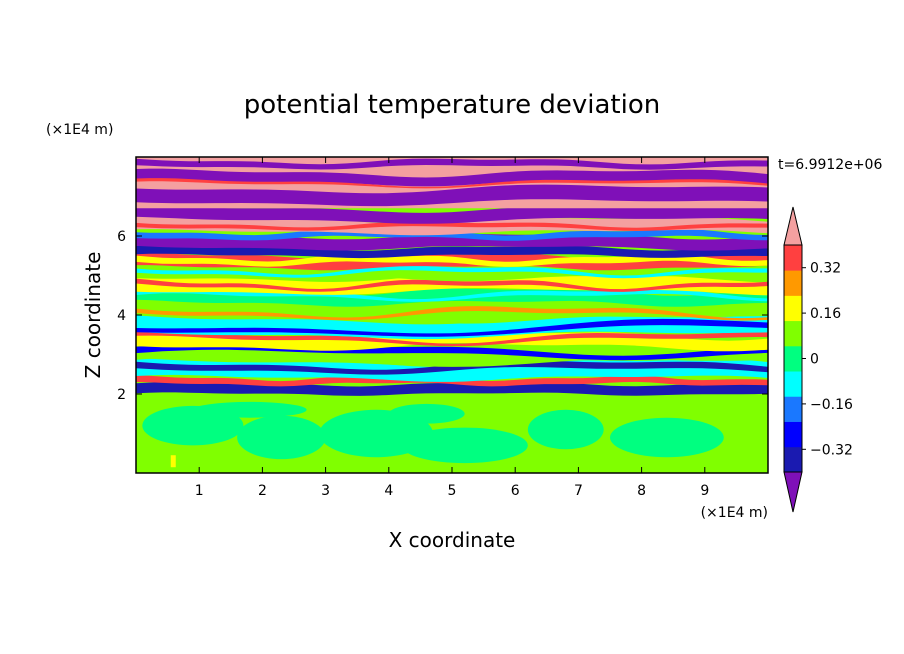 The height and width of the screenshot is (654, 904). Describe the element at coordinates (793, 492) in the screenshot. I see `colorbar-extend-min` at that location.